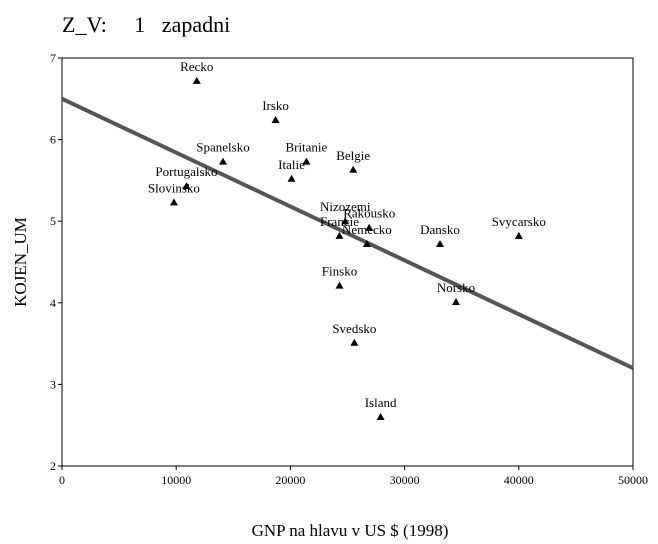 The width and height of the screenshot is (658, 544). What do you see at coordinates (53, 140) in the screenshot?
I see `y-tick-label: 6` at bounding box center [53, 140].